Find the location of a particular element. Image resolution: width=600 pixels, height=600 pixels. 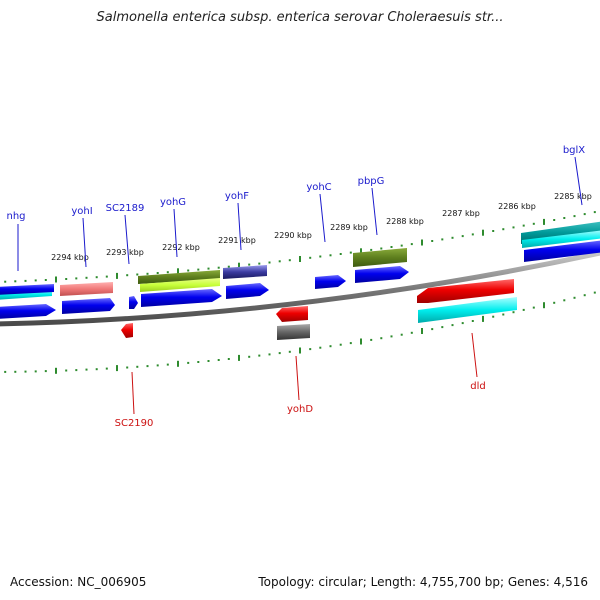

gene-feature-dld-cyan is located at coordinates (467, 310).